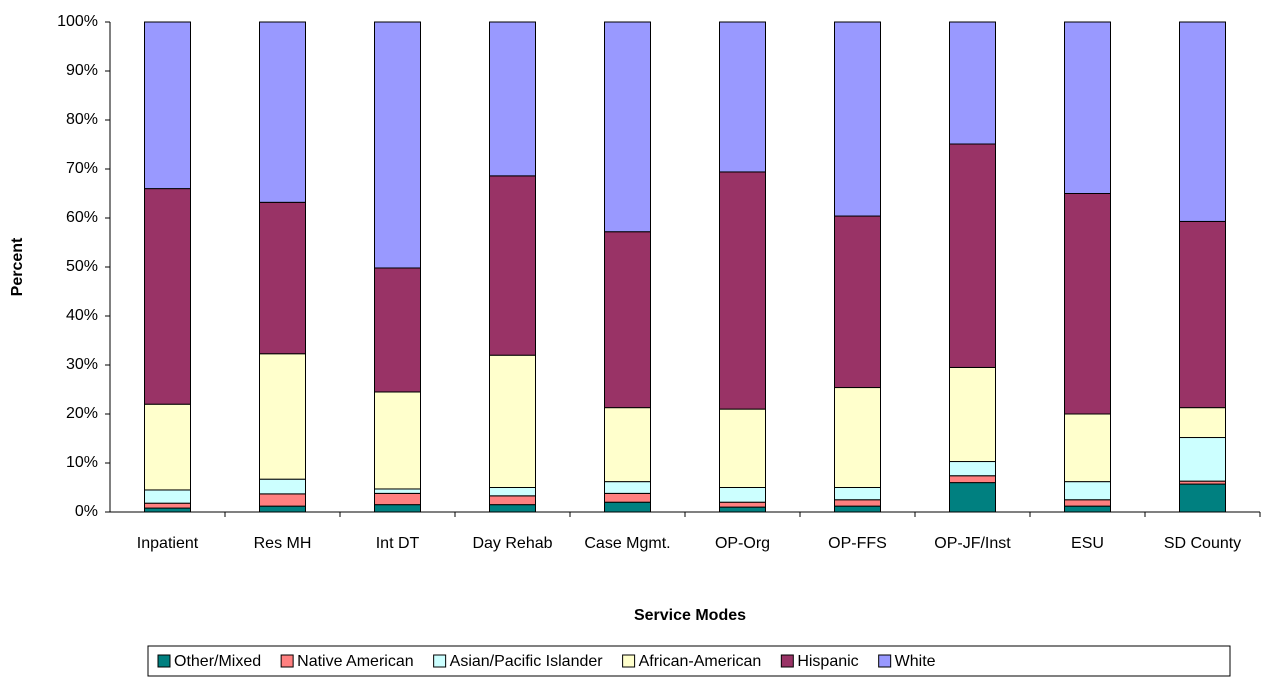 The image size is (1262, 688). What do you see at coordinates (742, 543) in the screenshot?
I see `x-tick-label: OP-Org` at bounding box center [742, 543].